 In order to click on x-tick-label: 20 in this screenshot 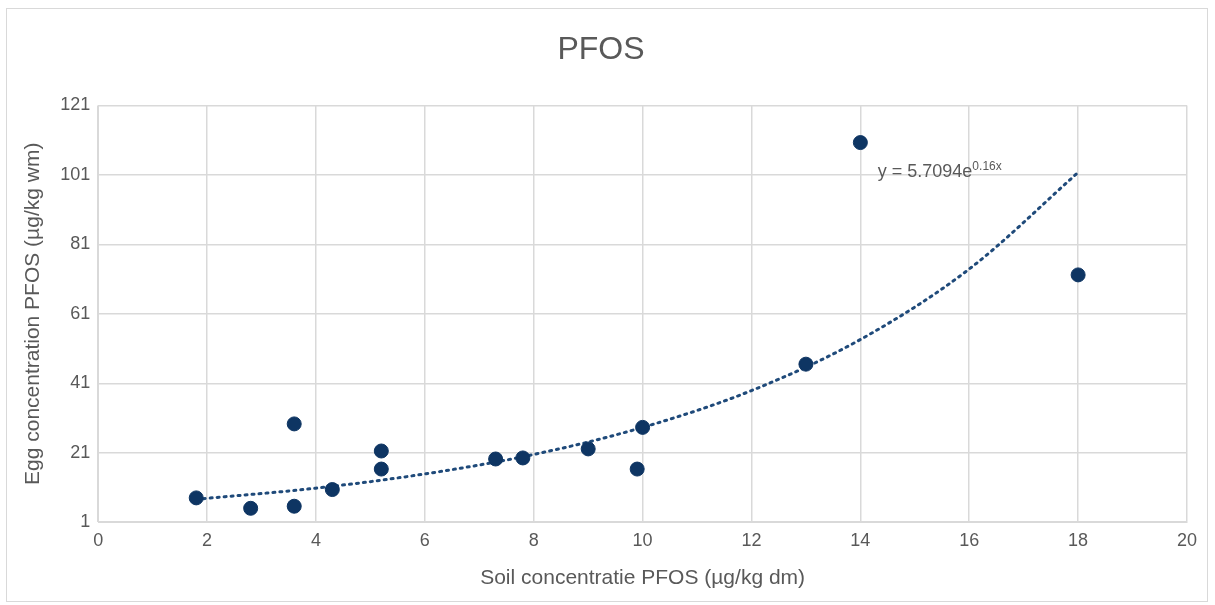, I will do `click(1187, 539)`.